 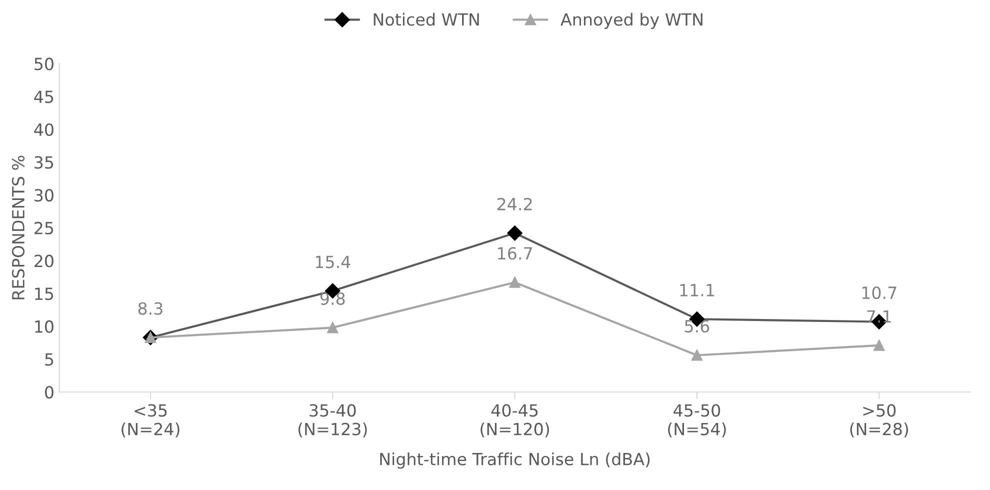 What do you see at coordinates (426, 19) in the screenshot?
I see `legend-label: Noticed WTN` at bounding box center [426, 19].